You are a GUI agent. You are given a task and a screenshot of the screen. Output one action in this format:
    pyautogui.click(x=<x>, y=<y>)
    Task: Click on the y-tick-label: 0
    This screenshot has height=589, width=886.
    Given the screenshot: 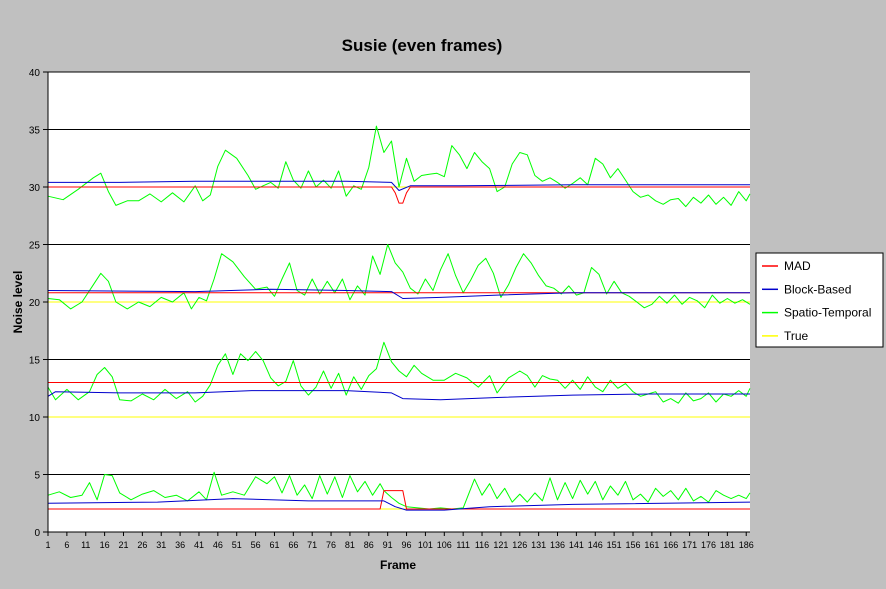 What is the action you would take?
    pyautogui.click(x=37, y=533)
    